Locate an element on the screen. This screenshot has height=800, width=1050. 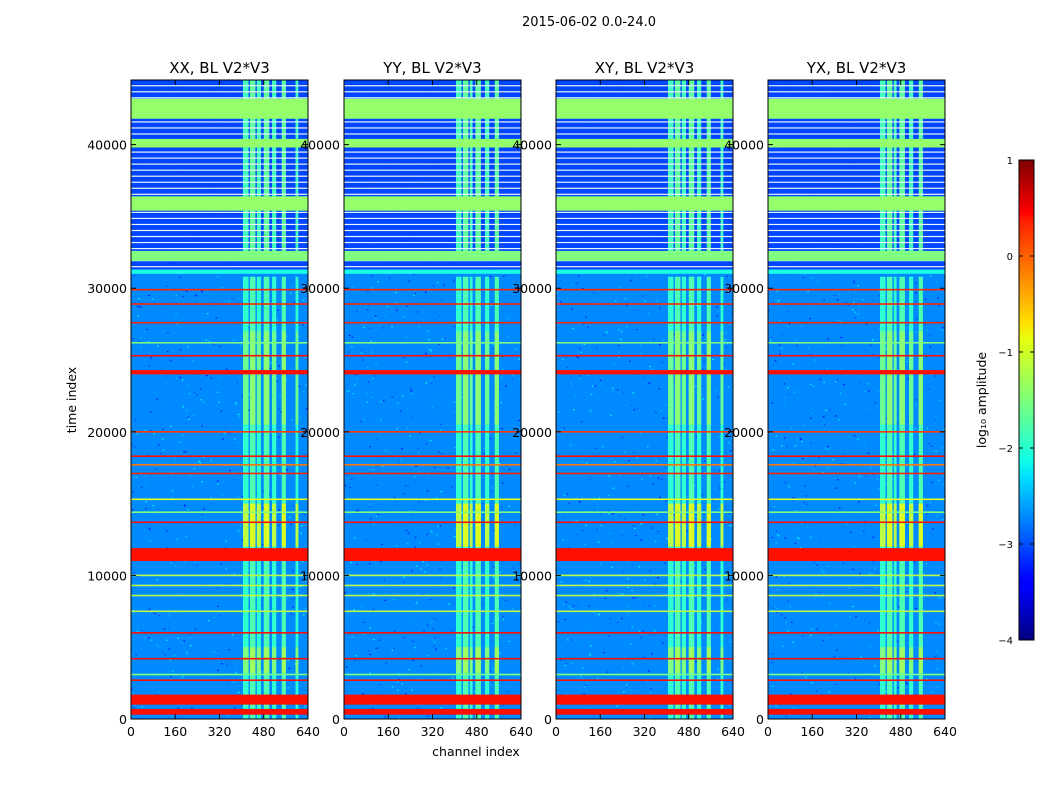
y-tick-label: 30000 is located at coordinates (744, 288).